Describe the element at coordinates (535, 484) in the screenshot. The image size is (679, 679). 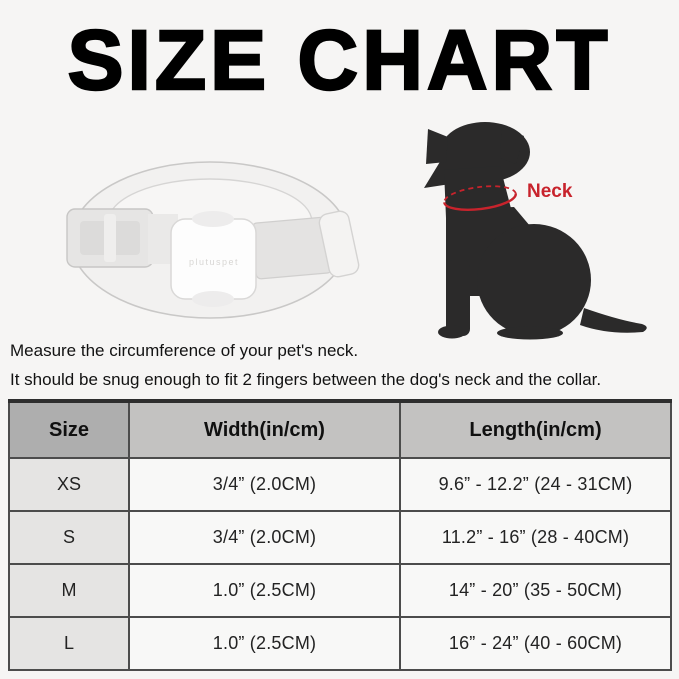
I see `table-cell-length: 9.6” - 12.2” (24 - 31CM)` at that location.